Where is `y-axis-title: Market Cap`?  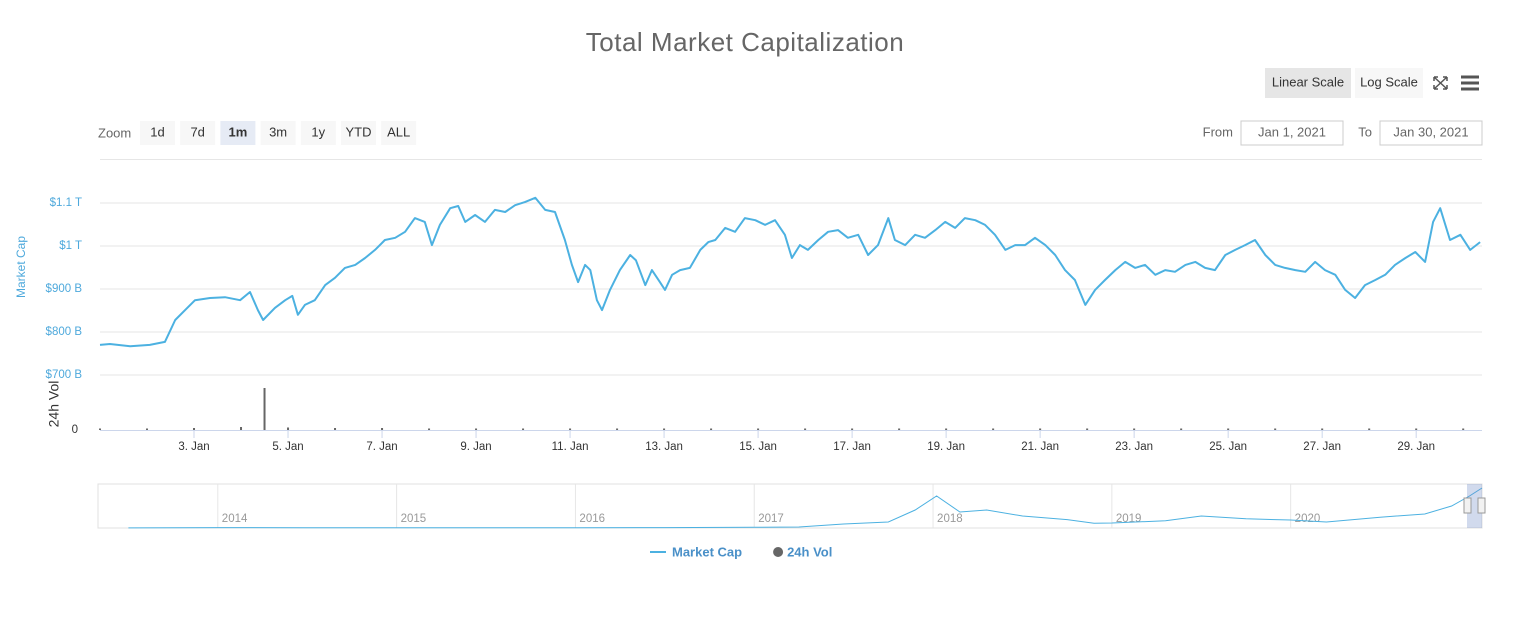 y-axis-title: Market Cap is located at coordinates (21, 267).